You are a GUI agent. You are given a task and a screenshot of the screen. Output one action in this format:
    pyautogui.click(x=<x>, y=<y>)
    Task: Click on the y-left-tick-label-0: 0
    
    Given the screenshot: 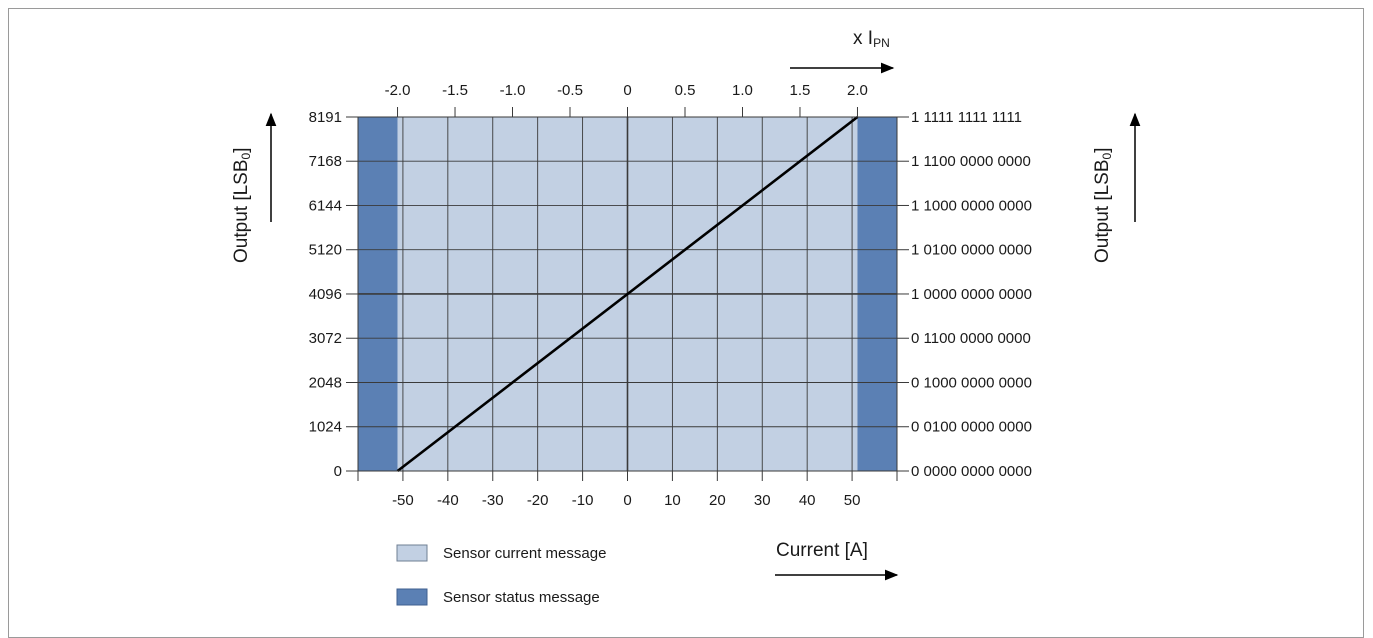 What is the action you would take?
    pyautogui.click(x=338, y=471)
    